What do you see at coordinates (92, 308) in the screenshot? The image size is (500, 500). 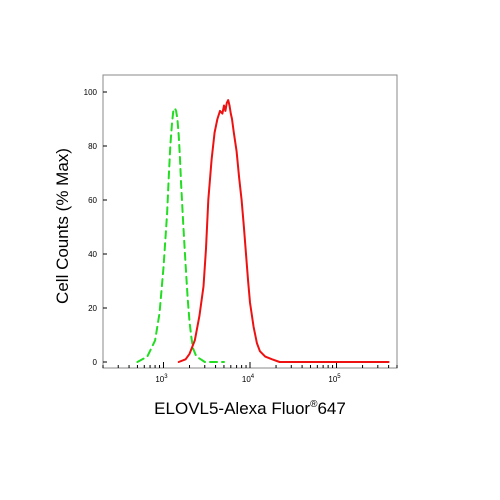 I see `y-tick-label-1: 20` at bounding box center [92, 308].